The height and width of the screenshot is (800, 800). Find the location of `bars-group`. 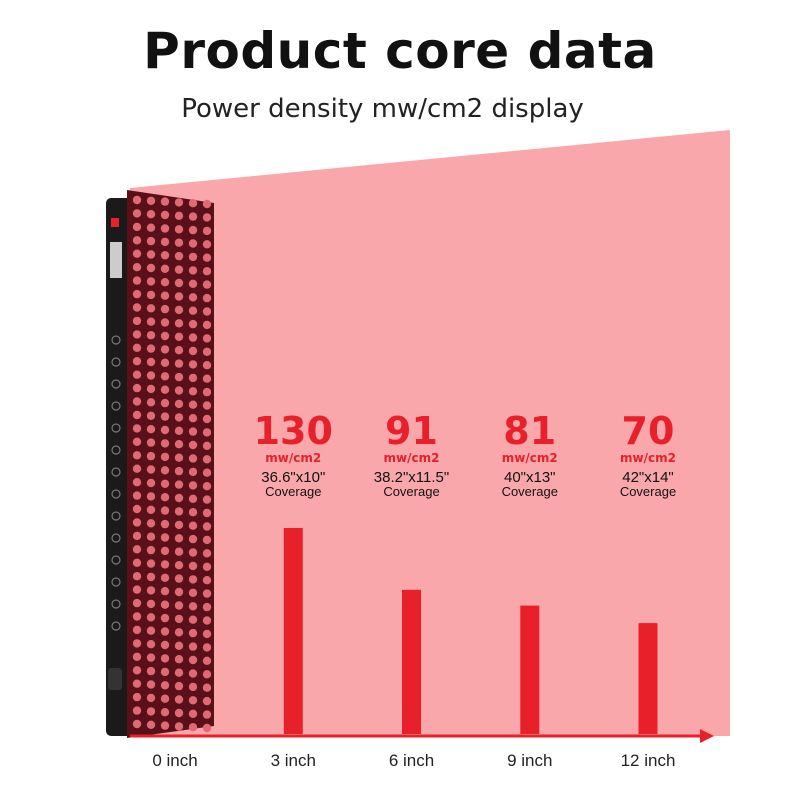

bars-group is located at coordinates (470, 631).